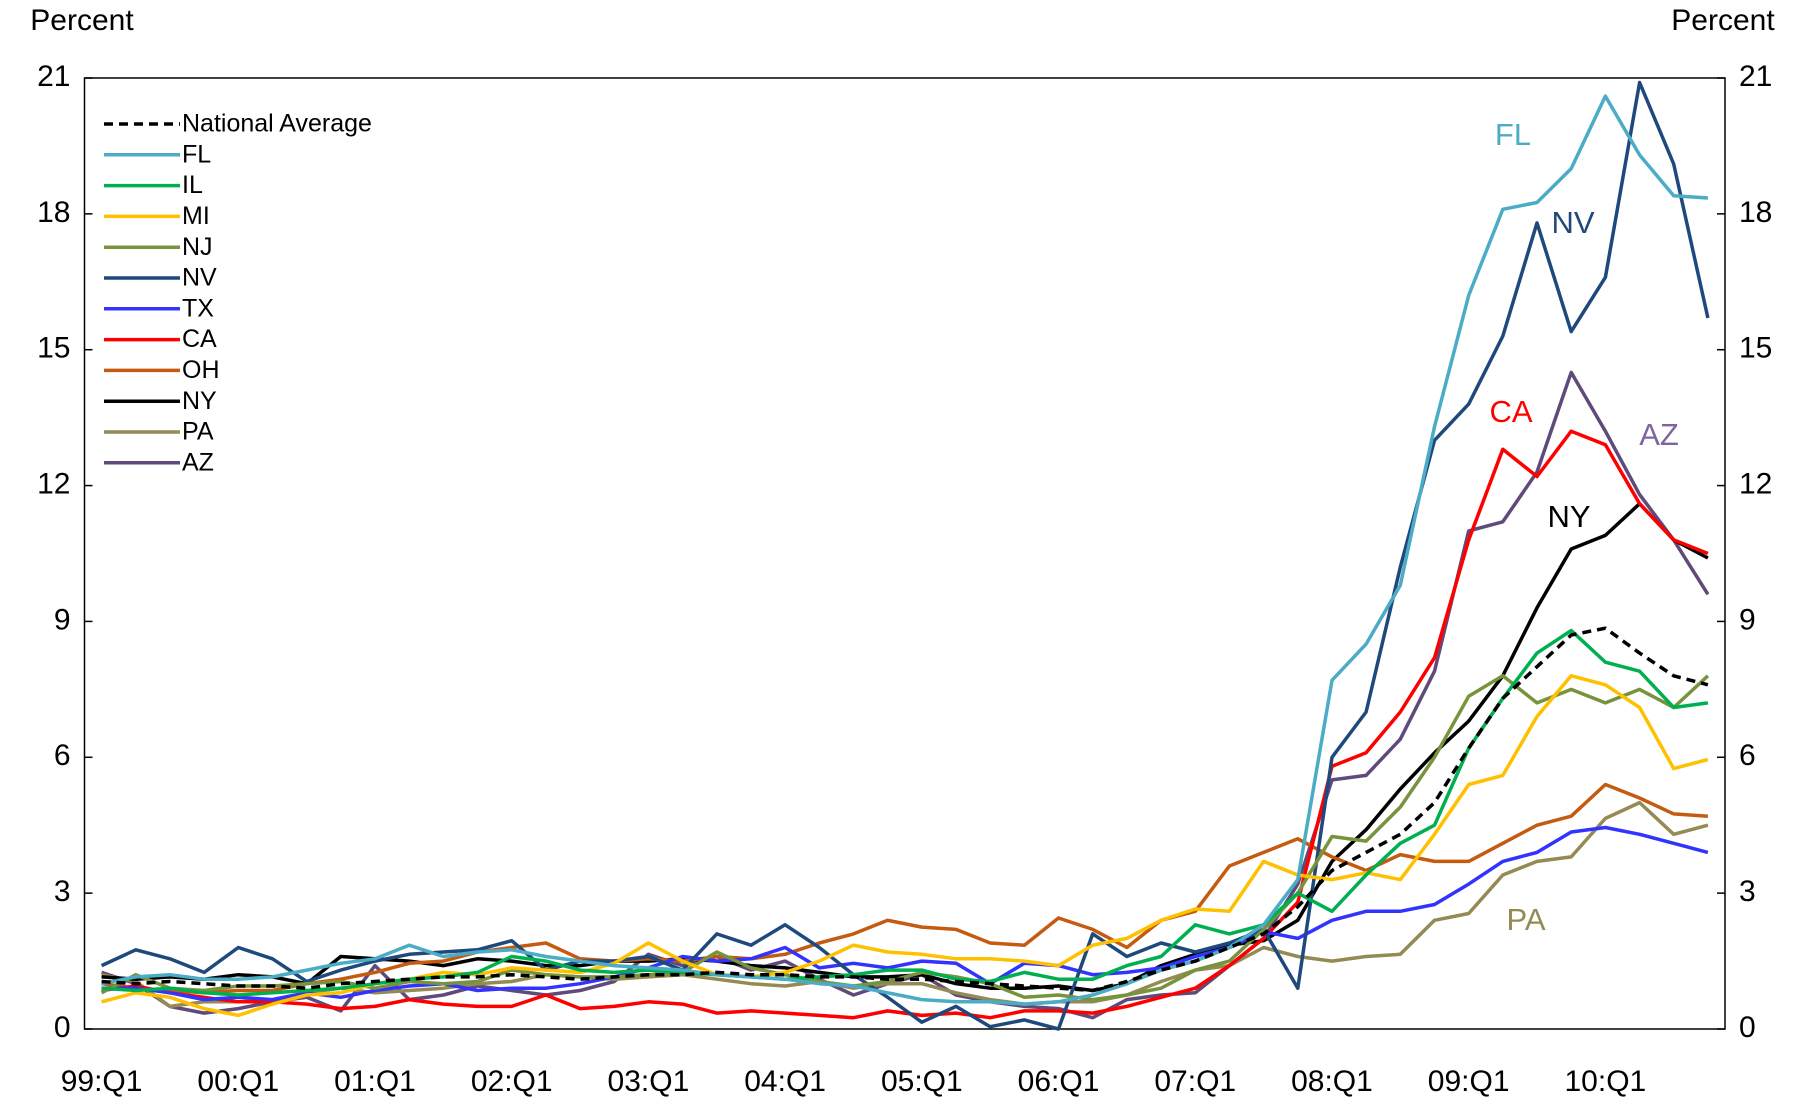 Image resolution: width=1806 pixels, height=1105 pixels. I want to click on y2-axis-label: Percent, so click(1723, 20).